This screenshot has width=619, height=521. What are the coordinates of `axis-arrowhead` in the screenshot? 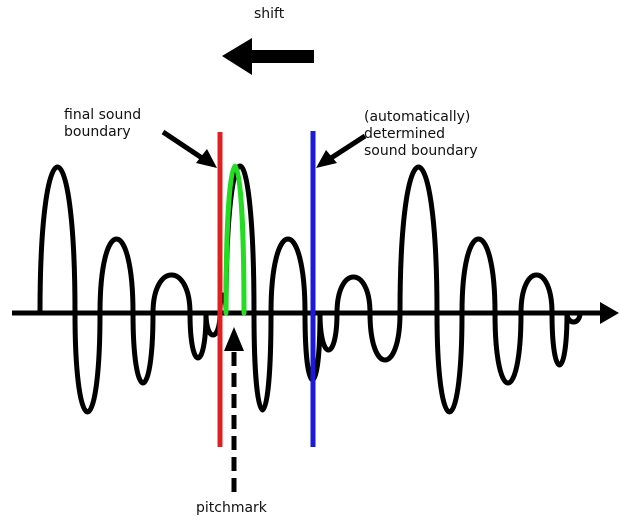 It's located at (609, 313).